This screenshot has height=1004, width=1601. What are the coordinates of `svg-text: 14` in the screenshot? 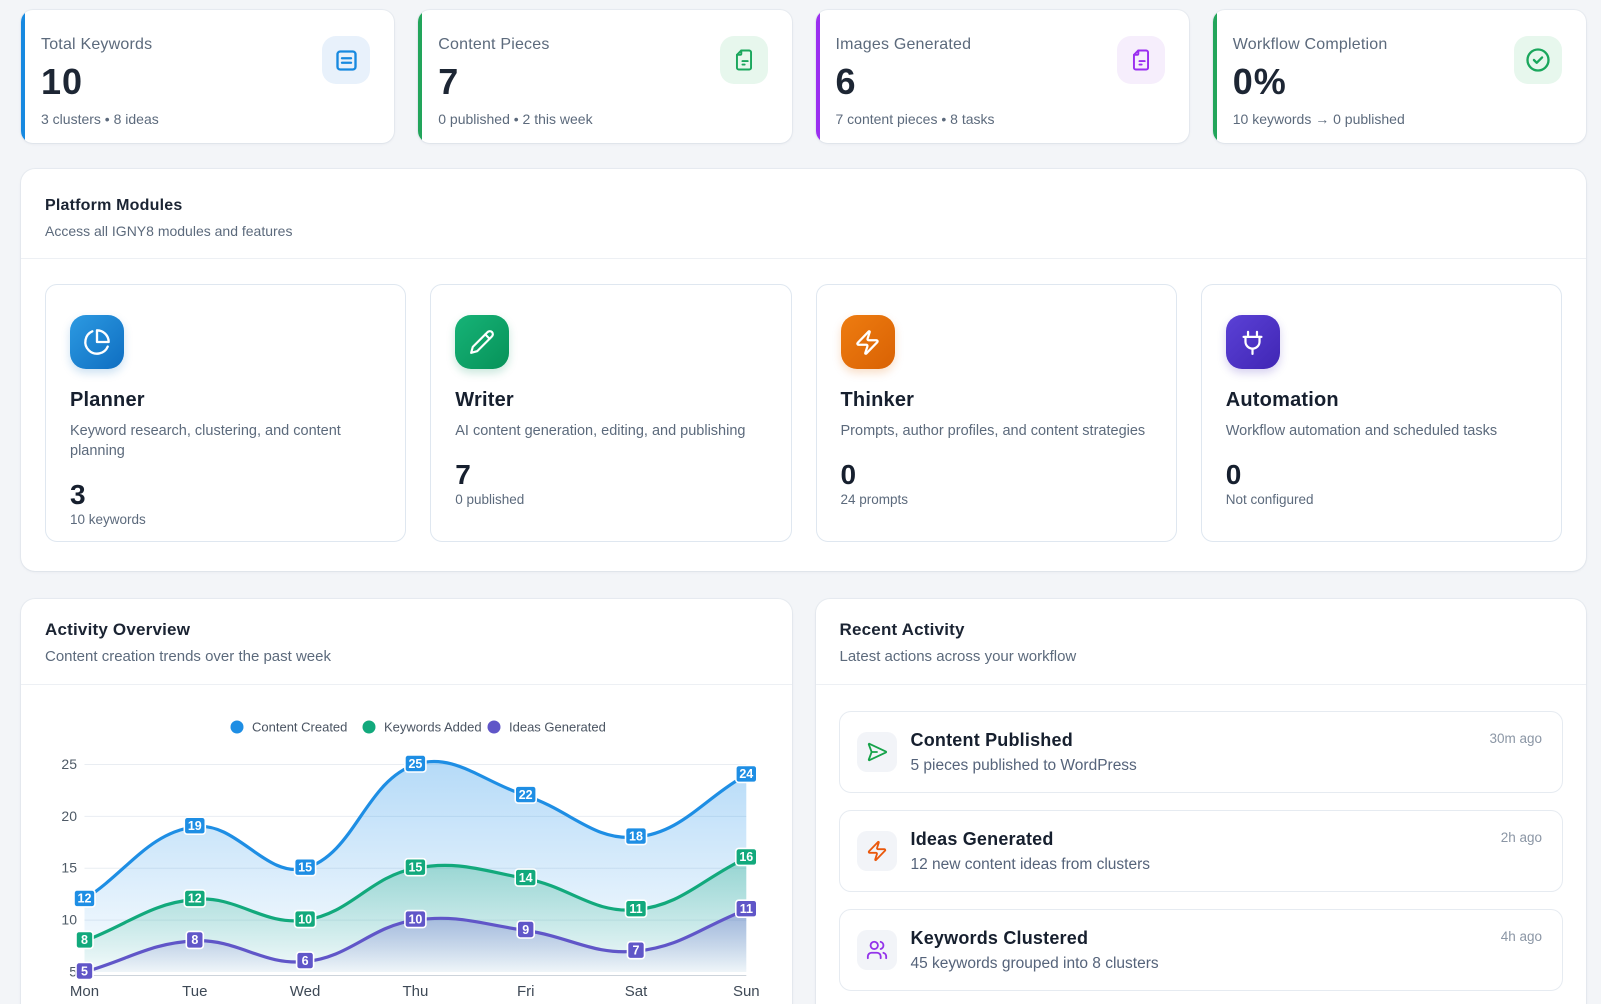 It's located at (526, 878).